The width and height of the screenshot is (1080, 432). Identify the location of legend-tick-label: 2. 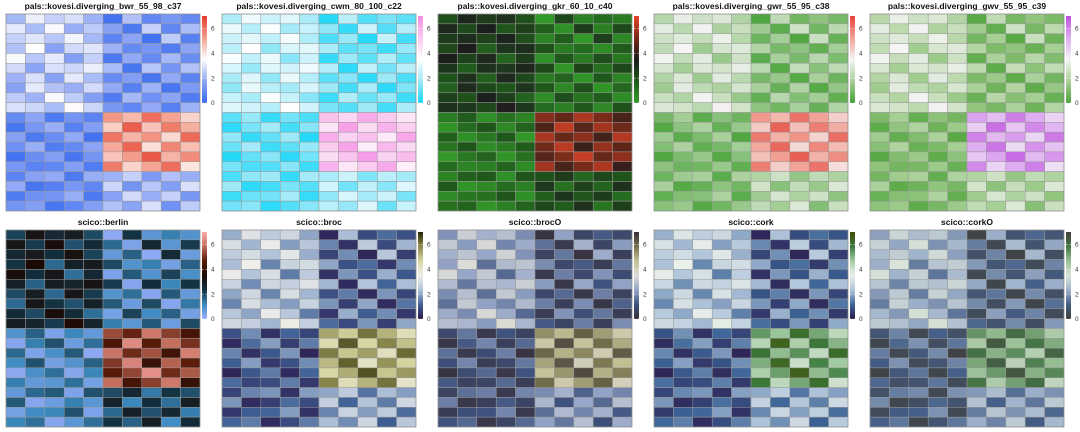
(1077, 78).